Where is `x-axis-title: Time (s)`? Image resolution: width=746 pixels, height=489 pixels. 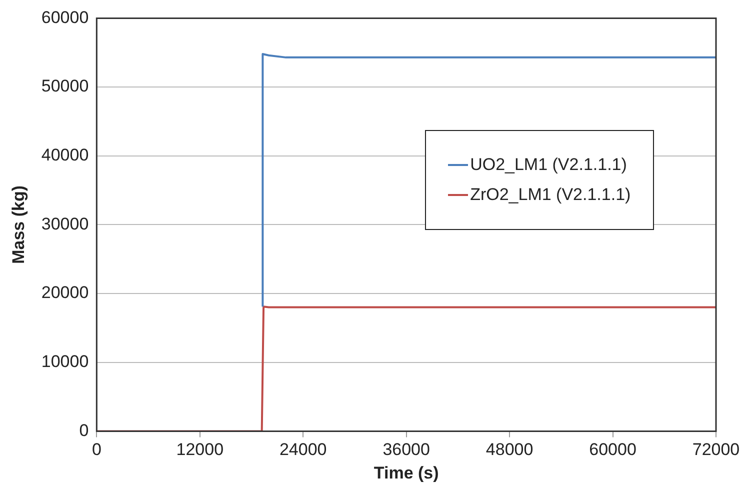 x-axis-title: Time (s) is located at coordinates (406, 472).